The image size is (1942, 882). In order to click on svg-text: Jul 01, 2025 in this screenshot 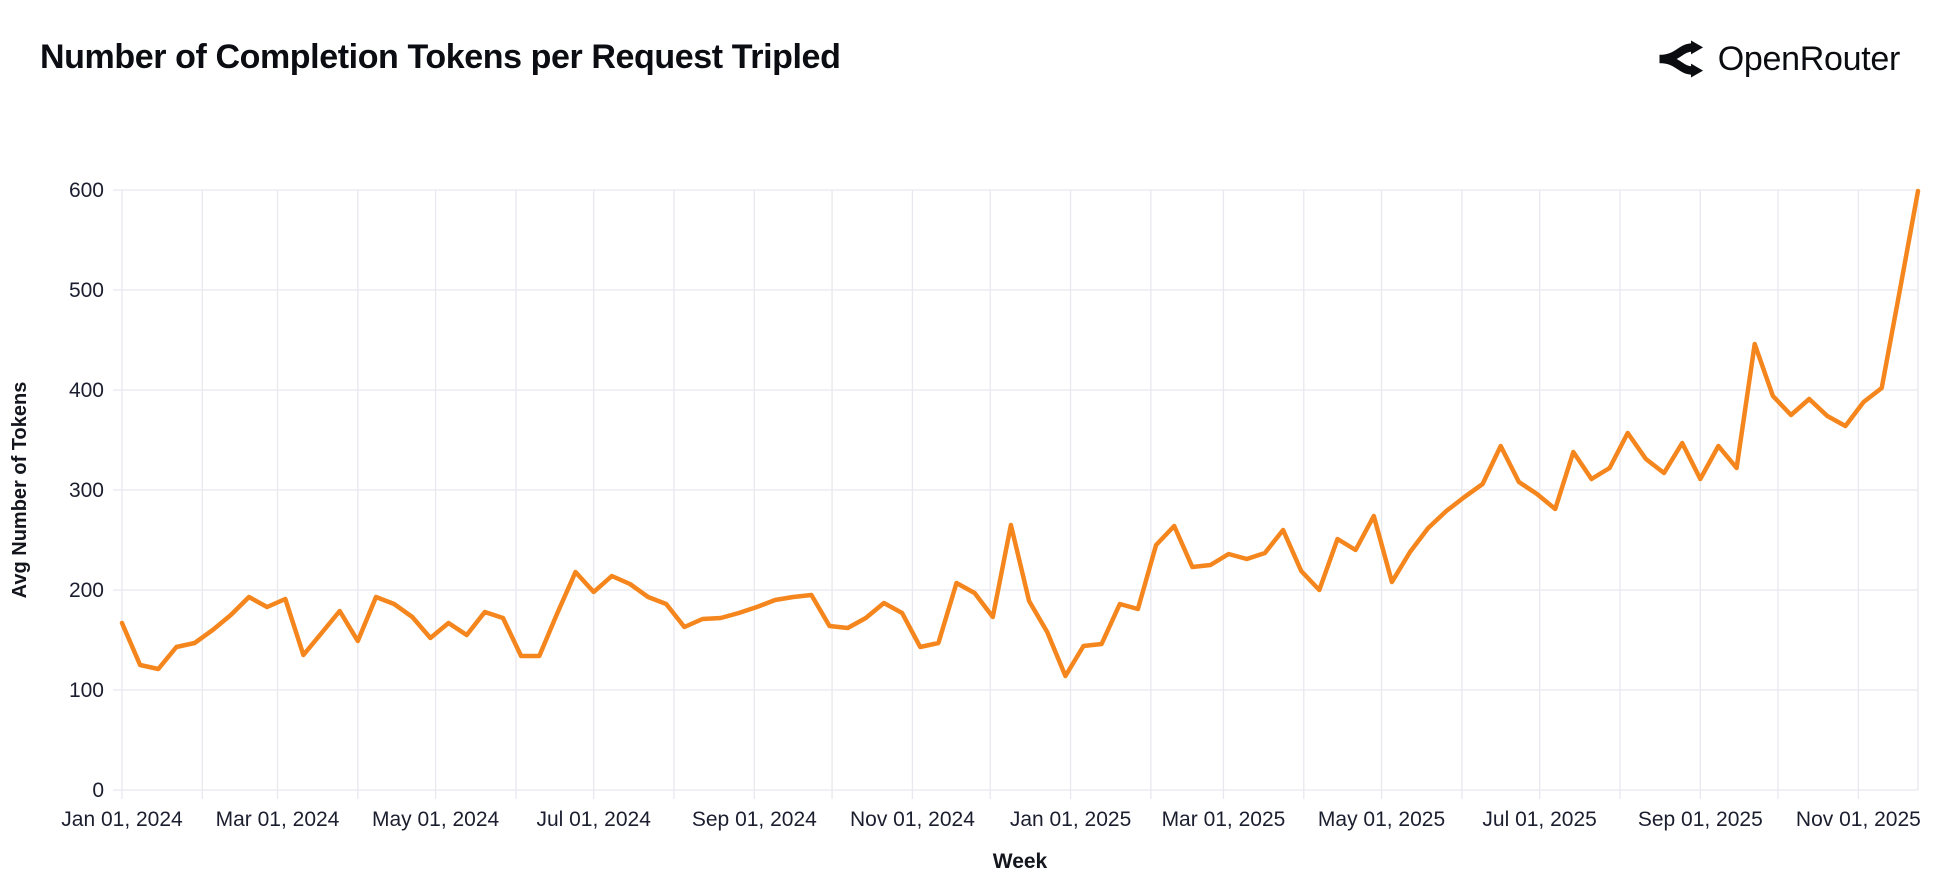, I will do `click(1539, 819)`.